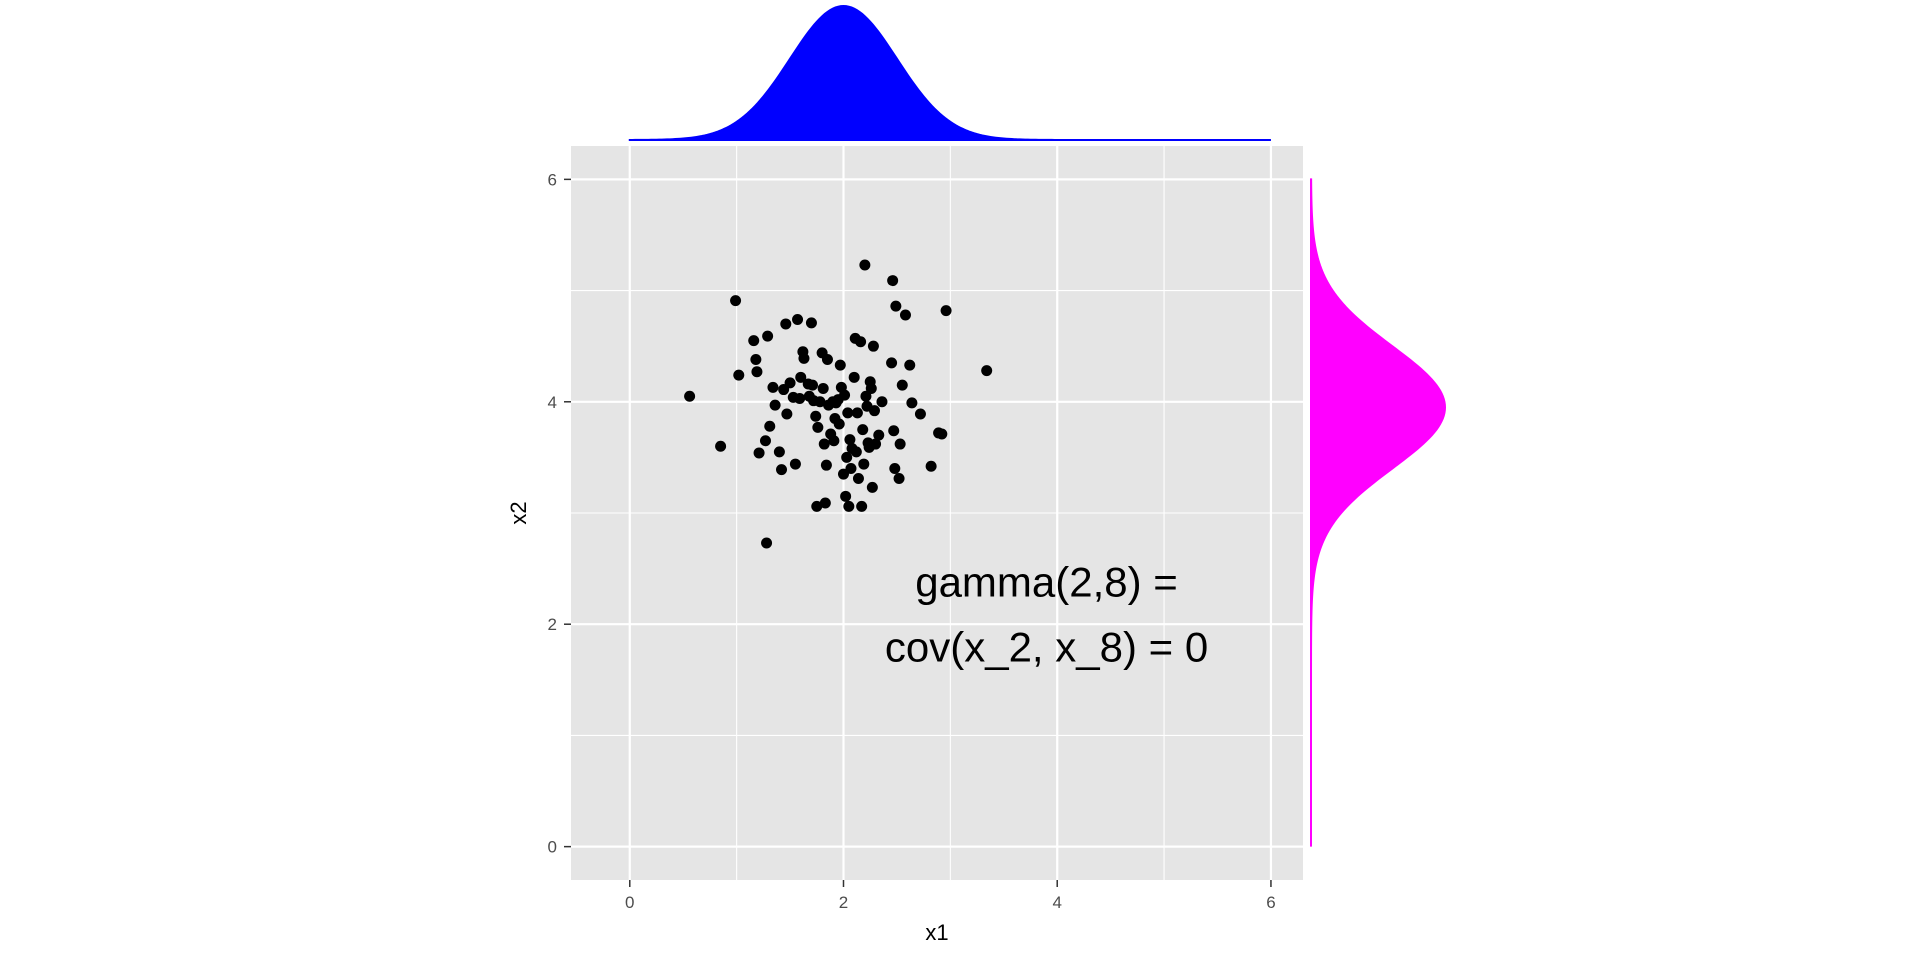 This screenshot has width=1920, height=960. Describe the element at coordinates (1046, 646) in the screenshot. I see `annotation-line: cov(x_2, x_8) = 0` at that location.